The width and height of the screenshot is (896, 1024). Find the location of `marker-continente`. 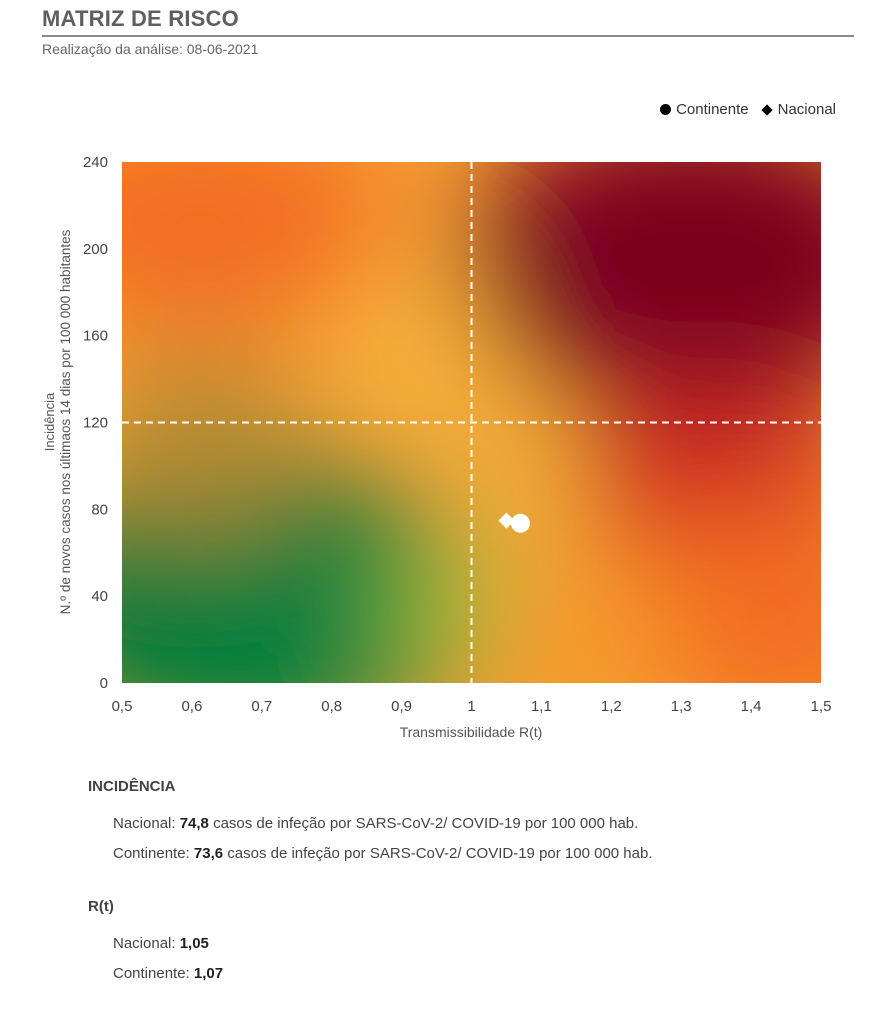

marker-continente is located at coordinates (520, 523).